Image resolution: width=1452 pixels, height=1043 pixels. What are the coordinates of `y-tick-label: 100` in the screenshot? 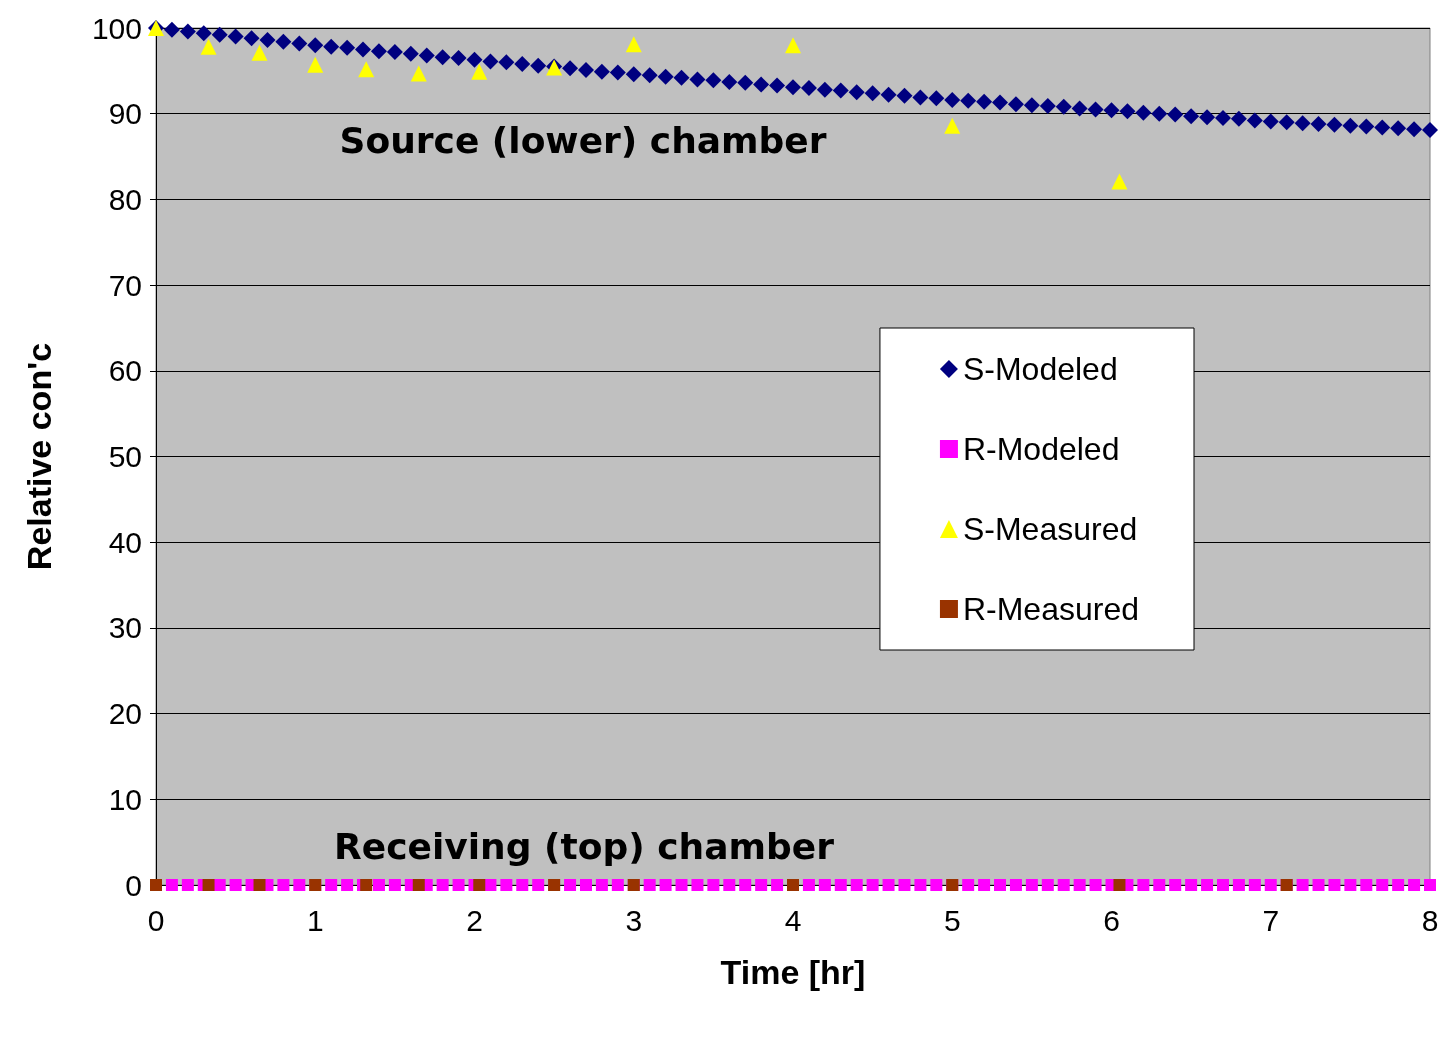 It's located at (116, 28).